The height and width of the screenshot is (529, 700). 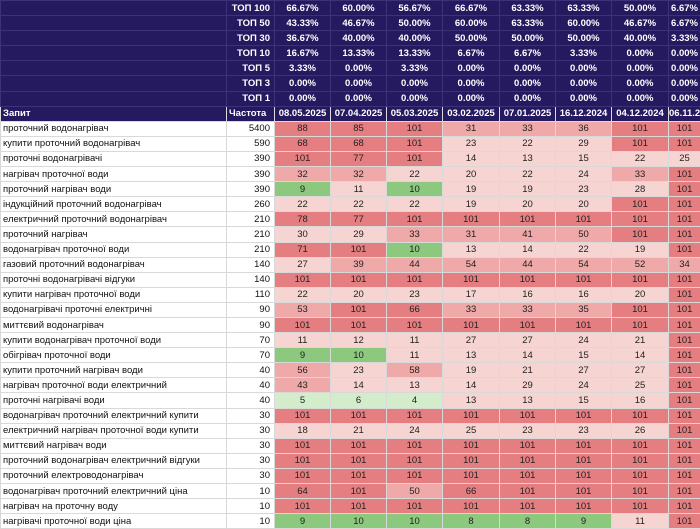 What do you see at coordinates (303, 370) in the screenshot?
I see `position-cell: 56` at bounding box center [303, 370].